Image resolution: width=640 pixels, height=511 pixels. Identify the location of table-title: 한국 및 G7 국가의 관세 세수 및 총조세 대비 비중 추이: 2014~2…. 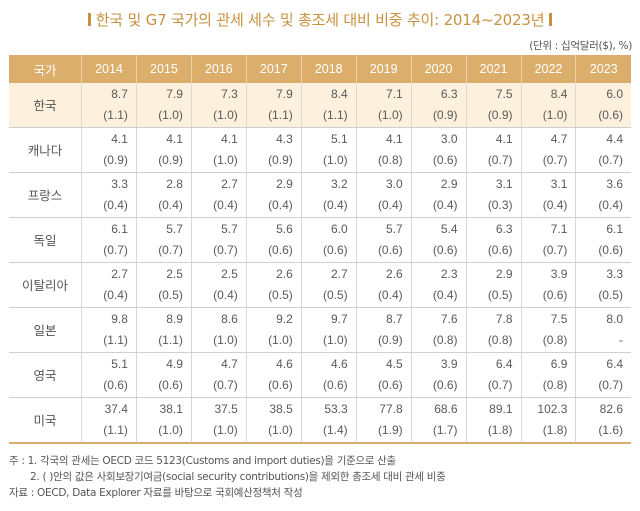
(320, 19).